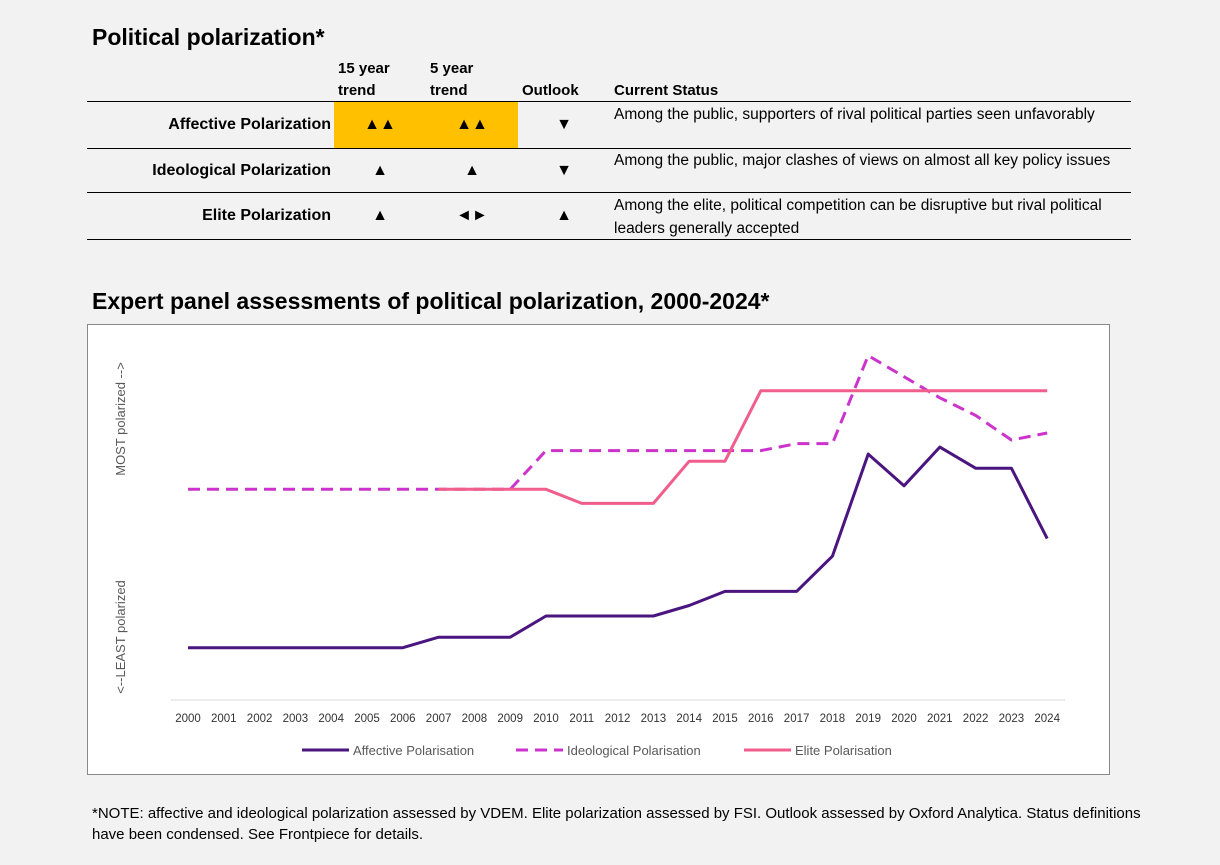 This screenshot has height=865, width=1220. Describe the element at coordinates (472, 215) in the screenshot. I see `trend-5-elite: ◄►` at that location.